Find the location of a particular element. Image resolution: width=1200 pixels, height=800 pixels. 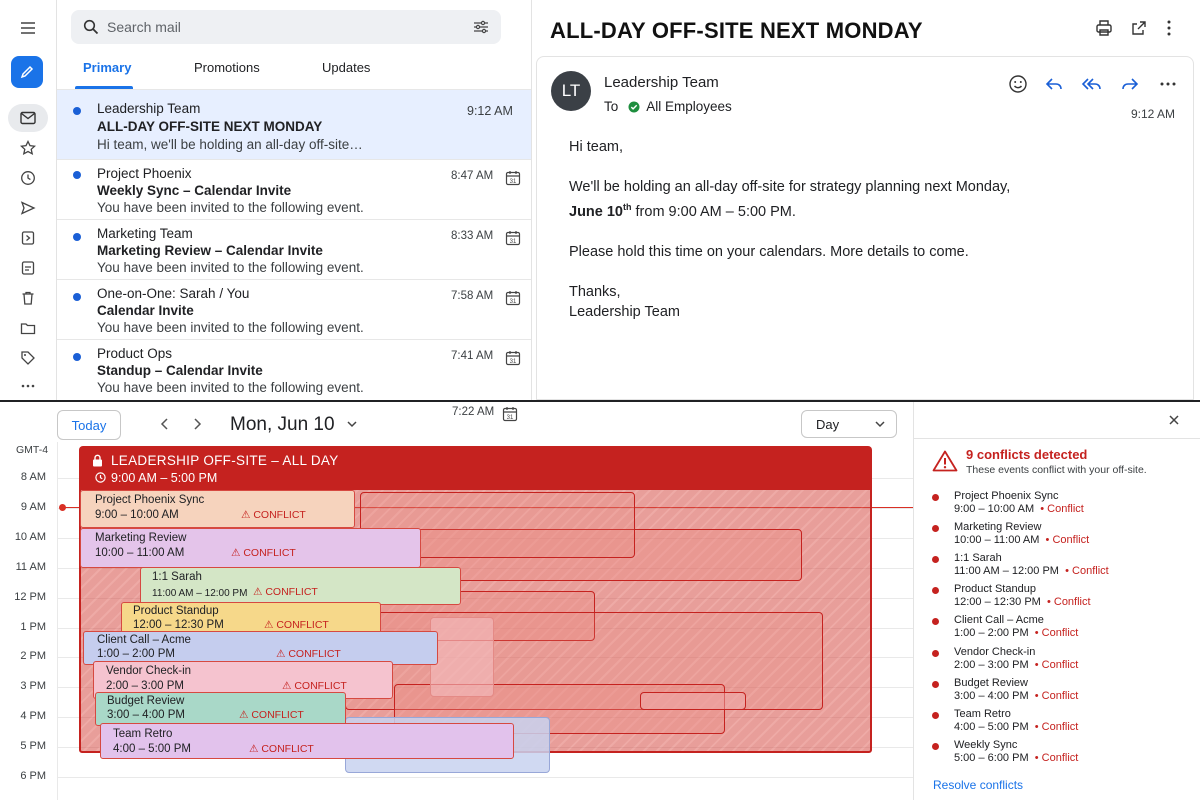

emoji-react-icon is located at coordinates (1018, 84).